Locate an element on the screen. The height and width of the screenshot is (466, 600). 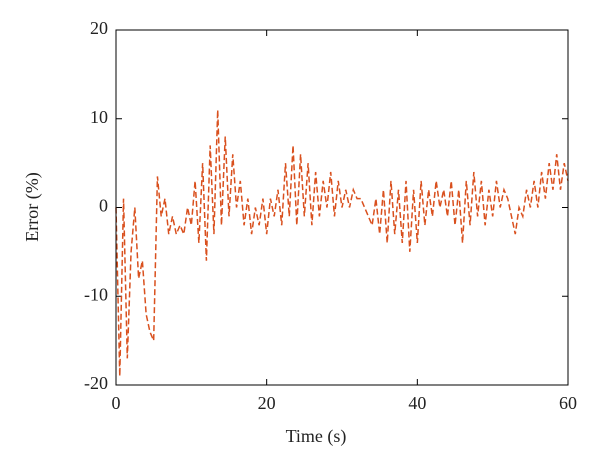
y-tick-label: 10 is located at coordinates (99, 117).